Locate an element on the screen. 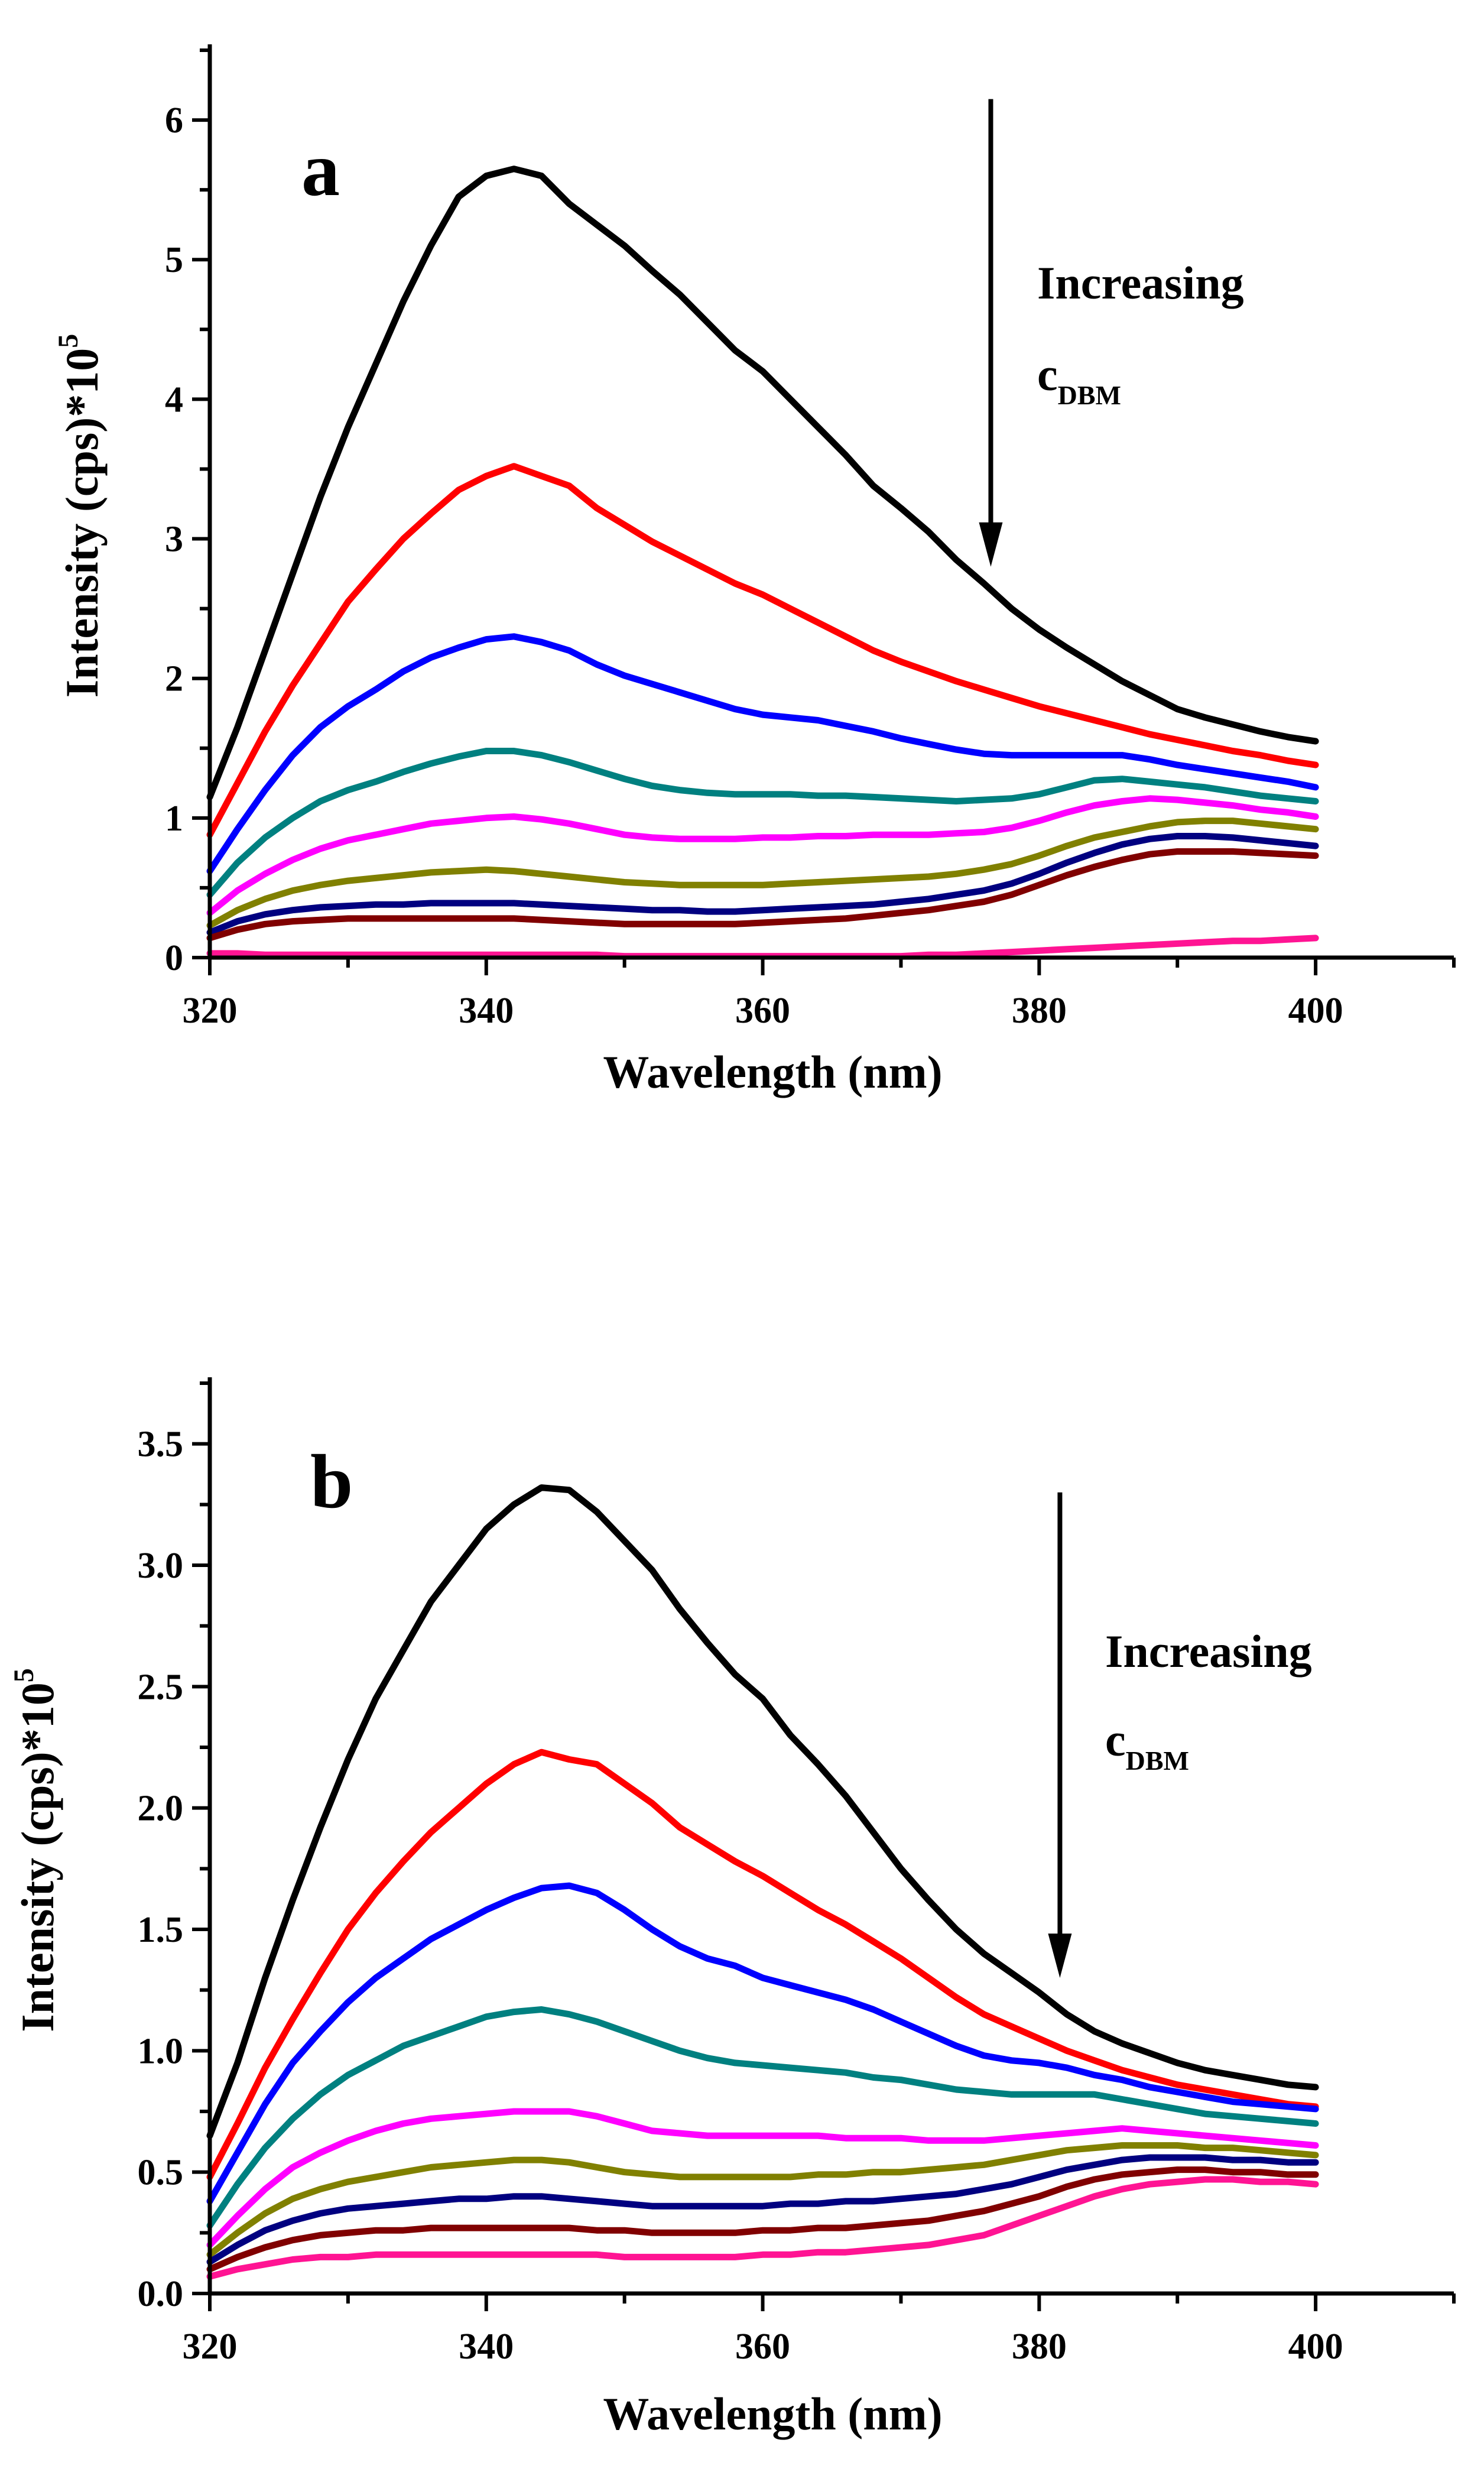  y-tick-label: 5 is located at coordinates (174, 260).